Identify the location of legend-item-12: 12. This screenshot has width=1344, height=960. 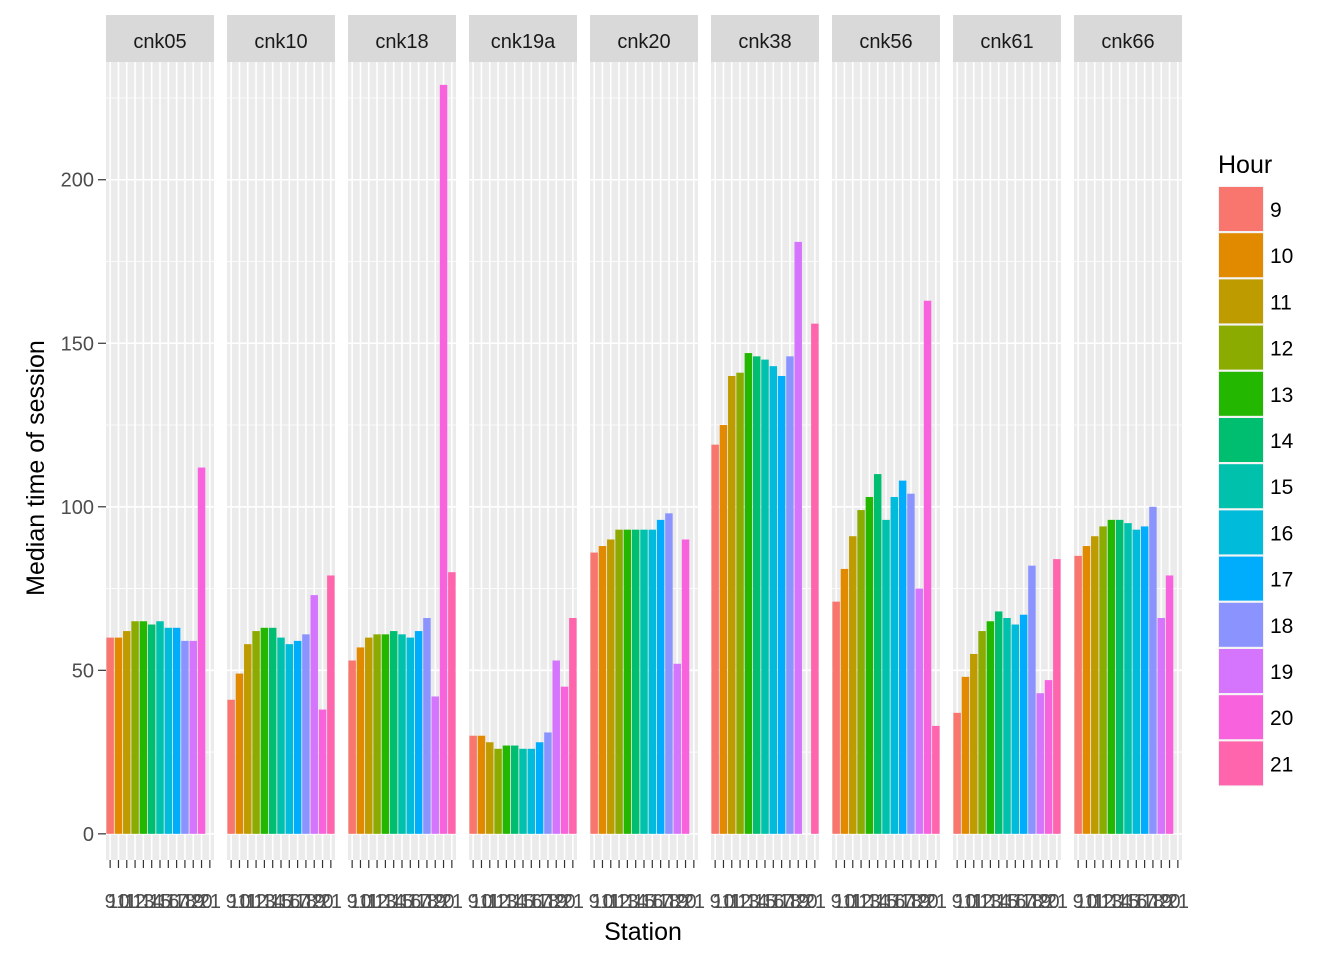
(1255, 347).